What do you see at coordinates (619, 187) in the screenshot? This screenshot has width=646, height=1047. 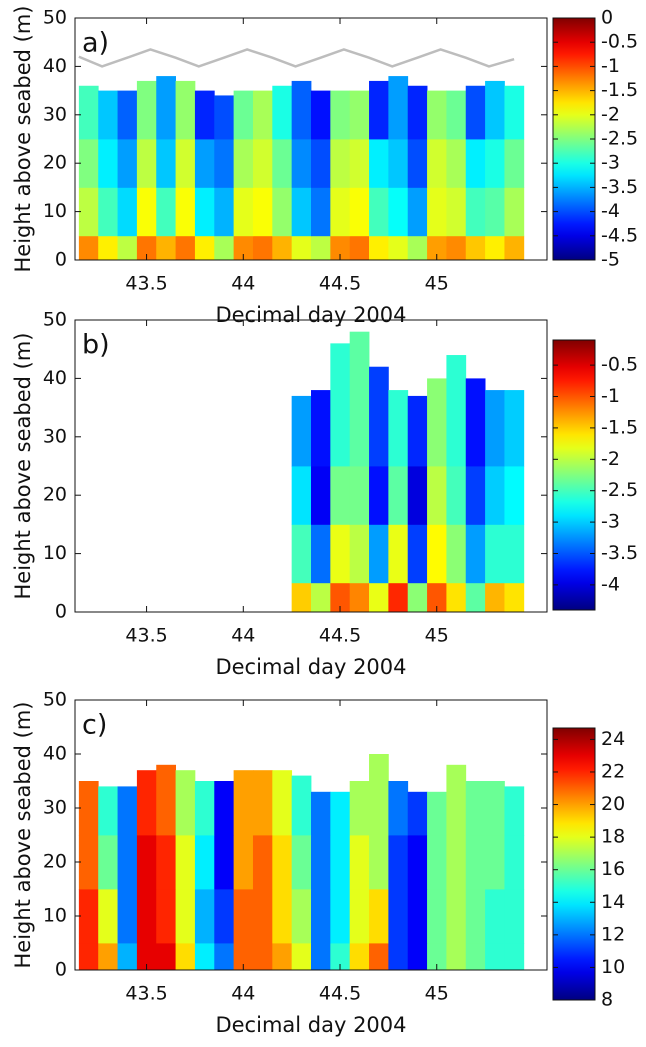 I see `colorbar-tick-label: -3.5` at bounding box center [619, 187].